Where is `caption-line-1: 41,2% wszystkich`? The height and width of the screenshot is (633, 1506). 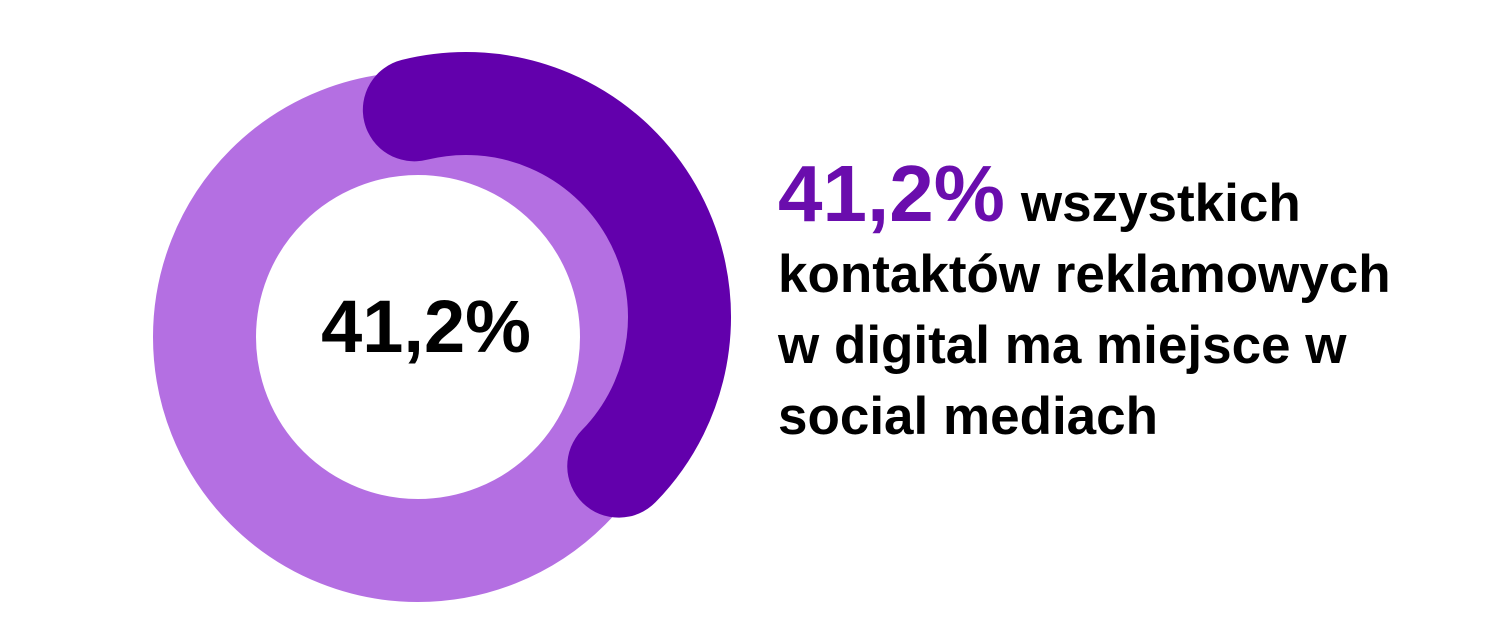 caption-line-1: 41,2% wszystkich is located at coordinates (1128, 196).